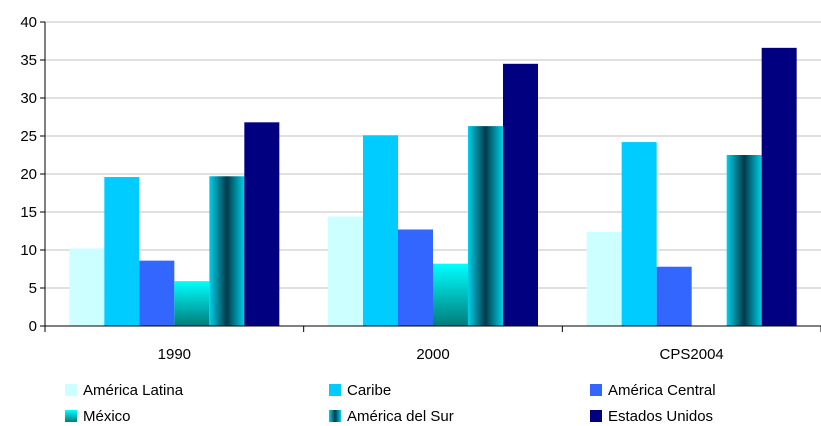  What do you see at coordinates (28, 250) in the screenshot?
I see `y-tick-label: 10` at bounding box center [28, 250].